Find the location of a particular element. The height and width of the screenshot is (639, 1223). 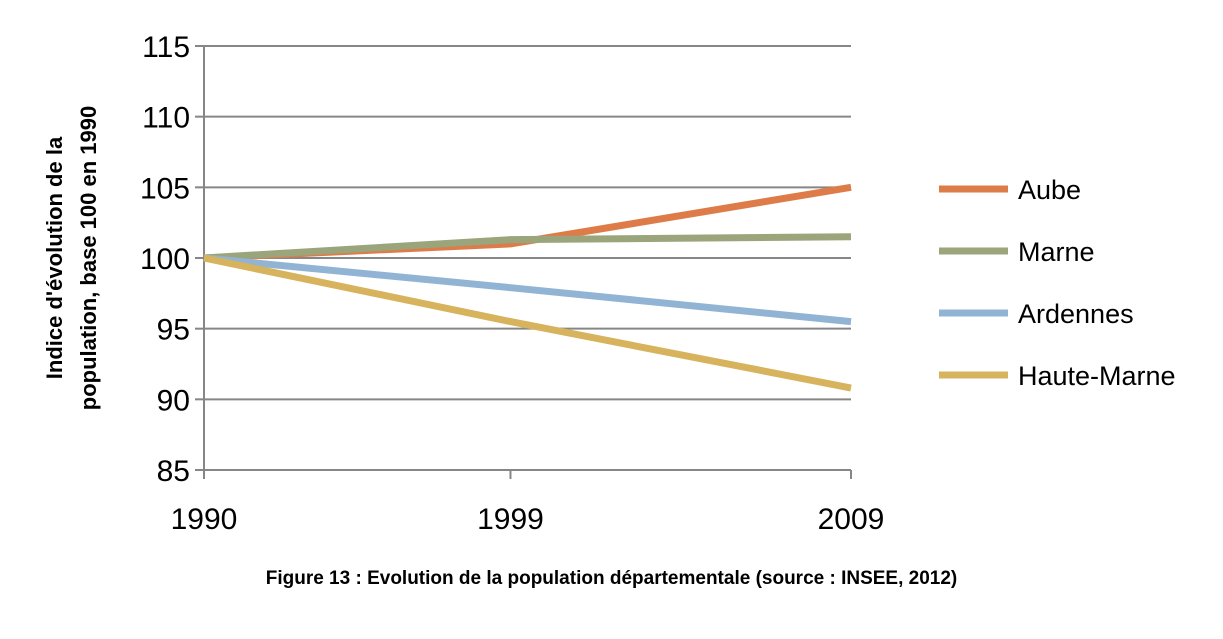

series-line-haute-marne is located at coordinates (527, 323).